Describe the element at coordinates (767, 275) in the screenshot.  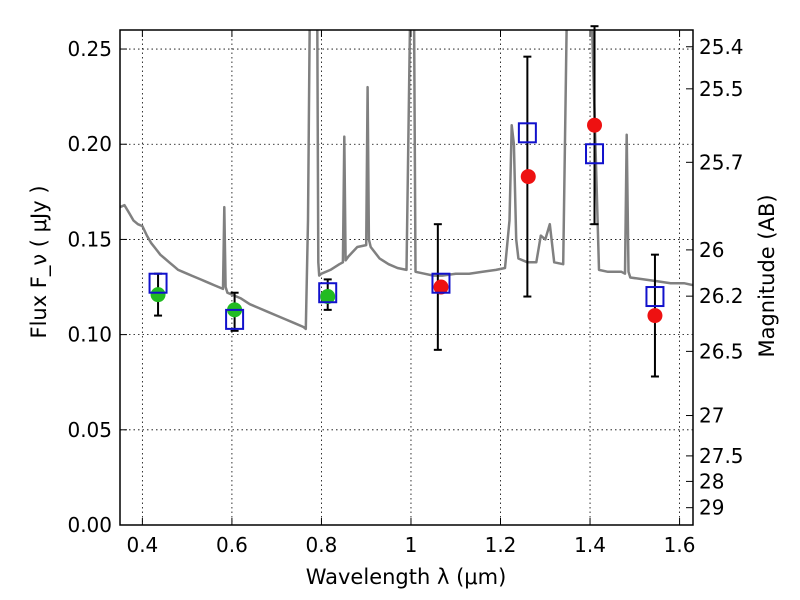
I see `y2-axis-label: Magnitude (AB)` at that location.